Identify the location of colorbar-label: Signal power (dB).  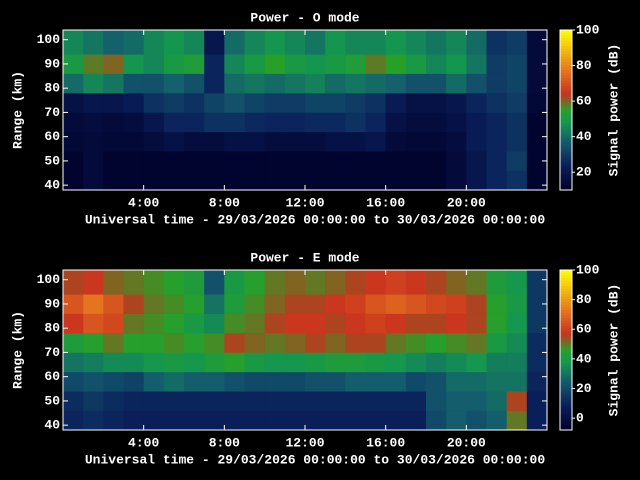
(613, 110).